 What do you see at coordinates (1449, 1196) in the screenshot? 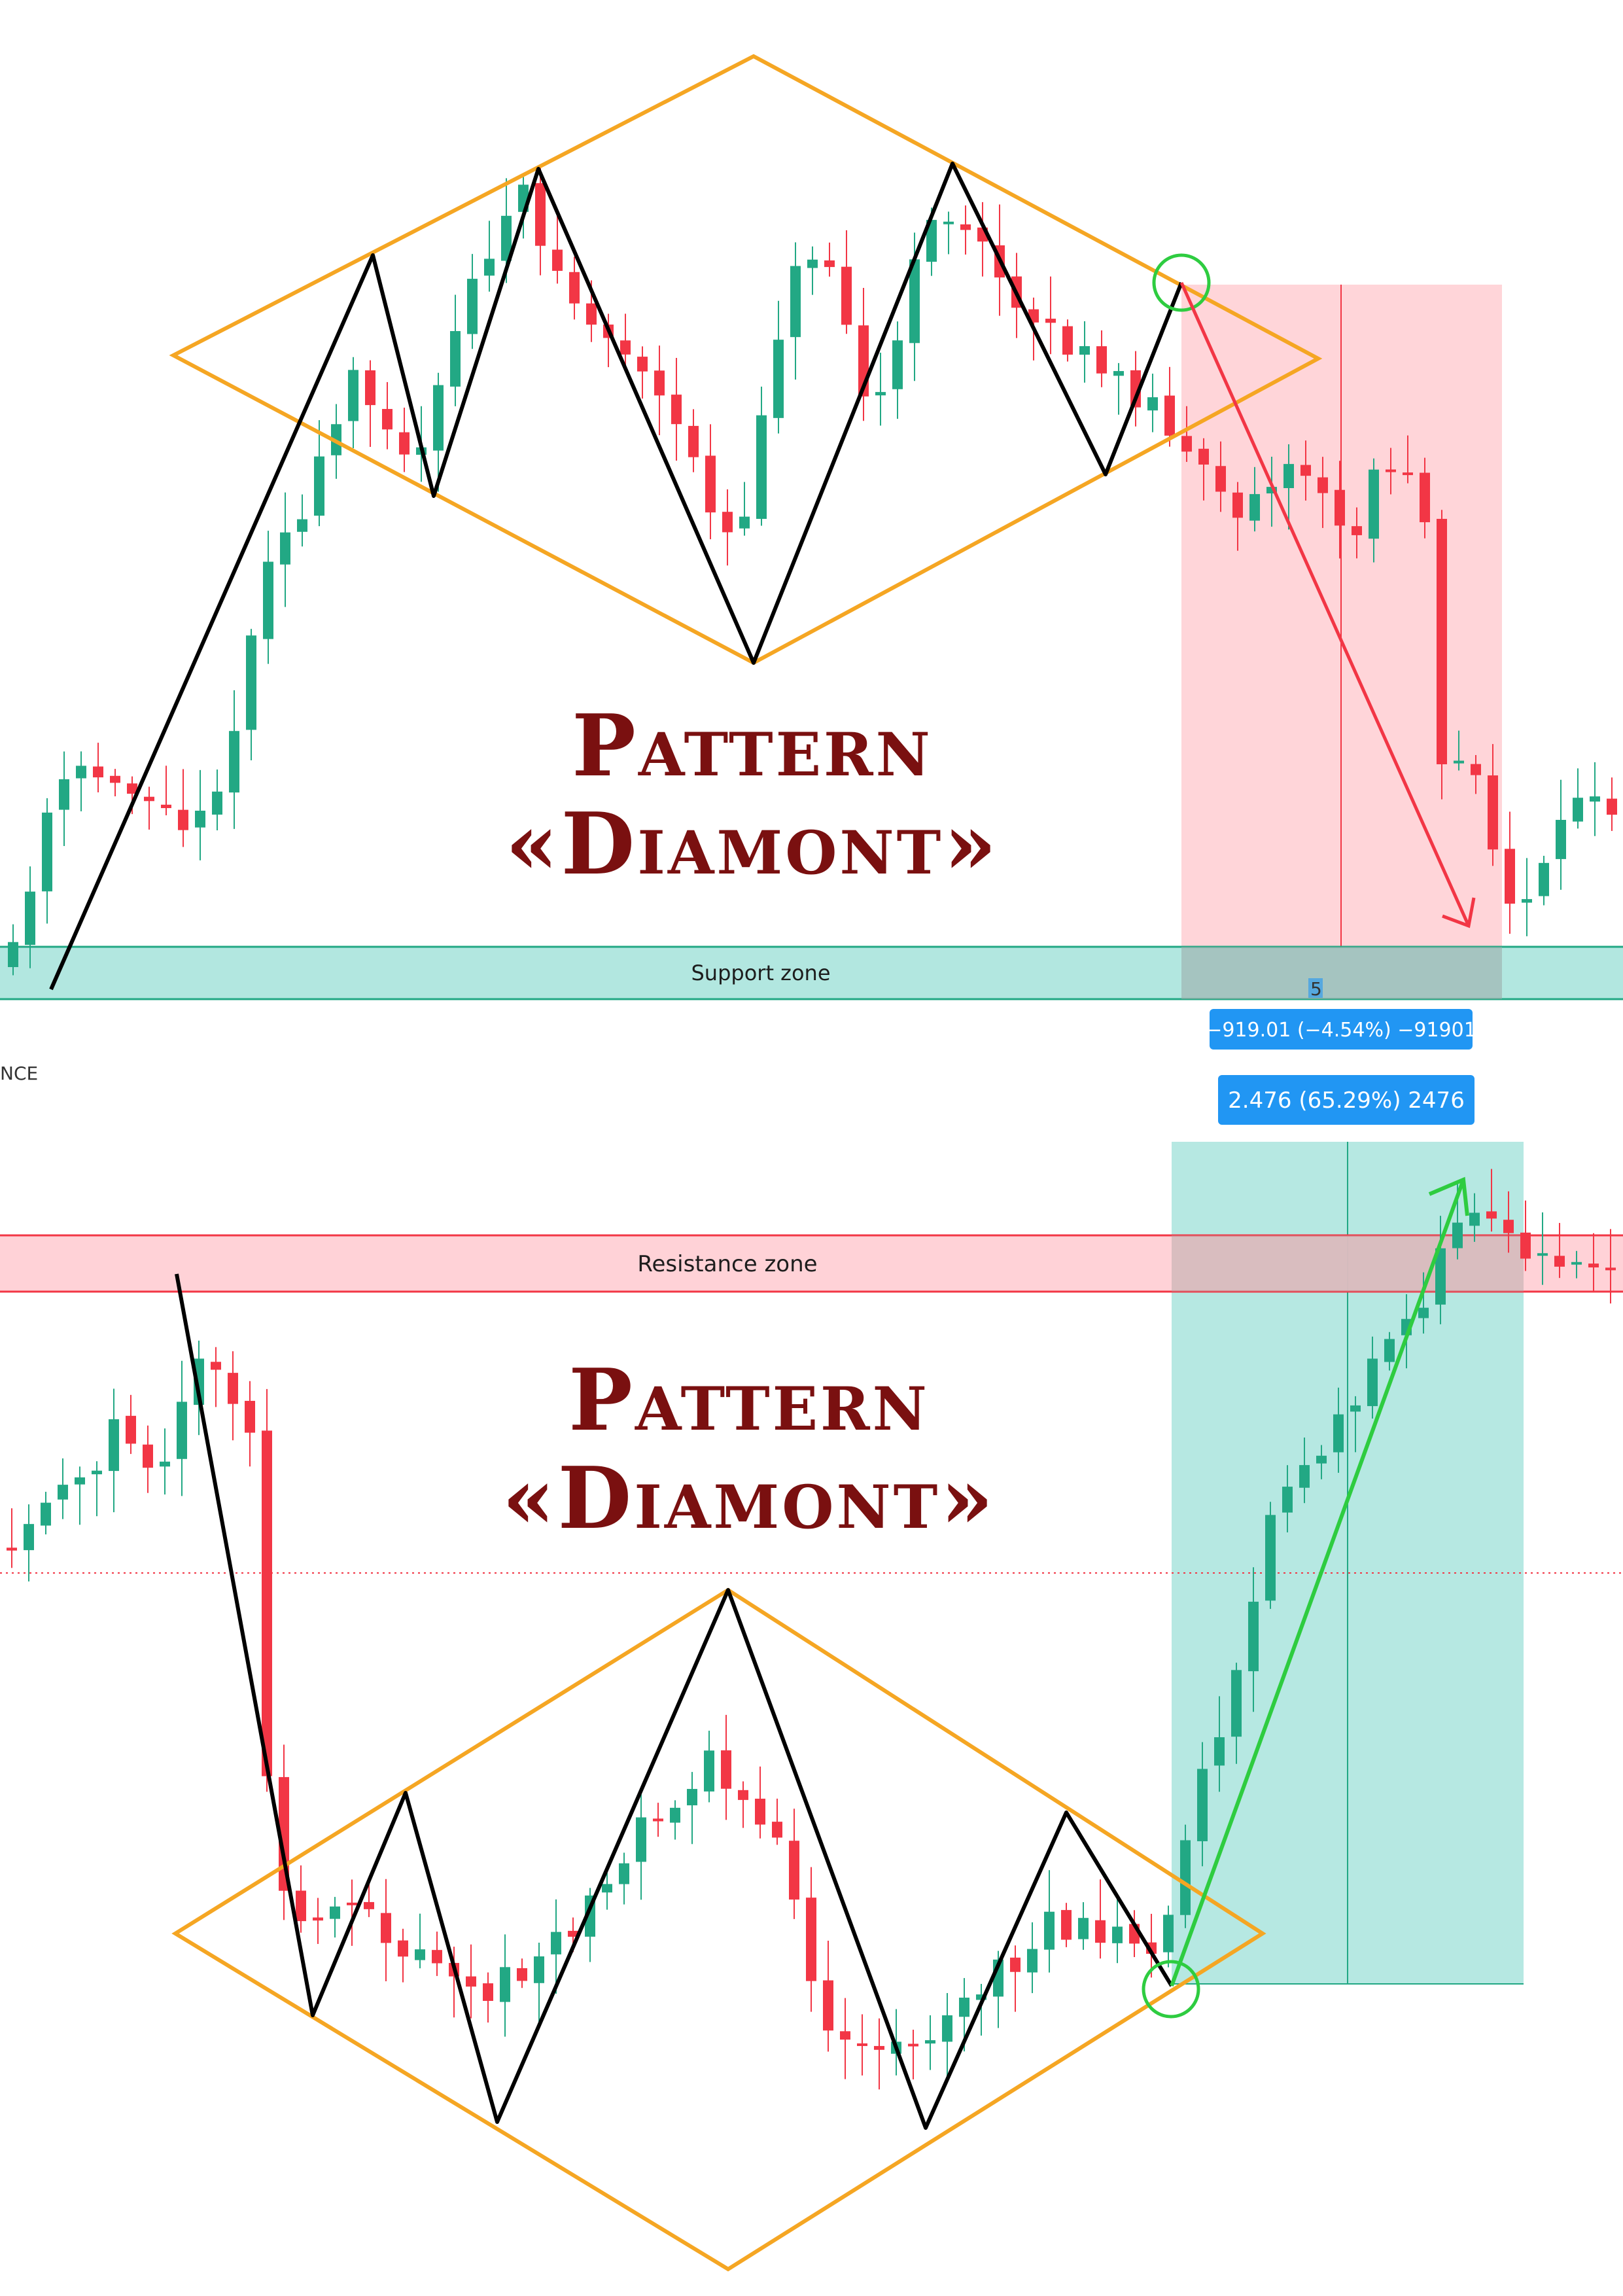
I see `bottom-target-arrowhead` at bounding box center [1449, 1196].